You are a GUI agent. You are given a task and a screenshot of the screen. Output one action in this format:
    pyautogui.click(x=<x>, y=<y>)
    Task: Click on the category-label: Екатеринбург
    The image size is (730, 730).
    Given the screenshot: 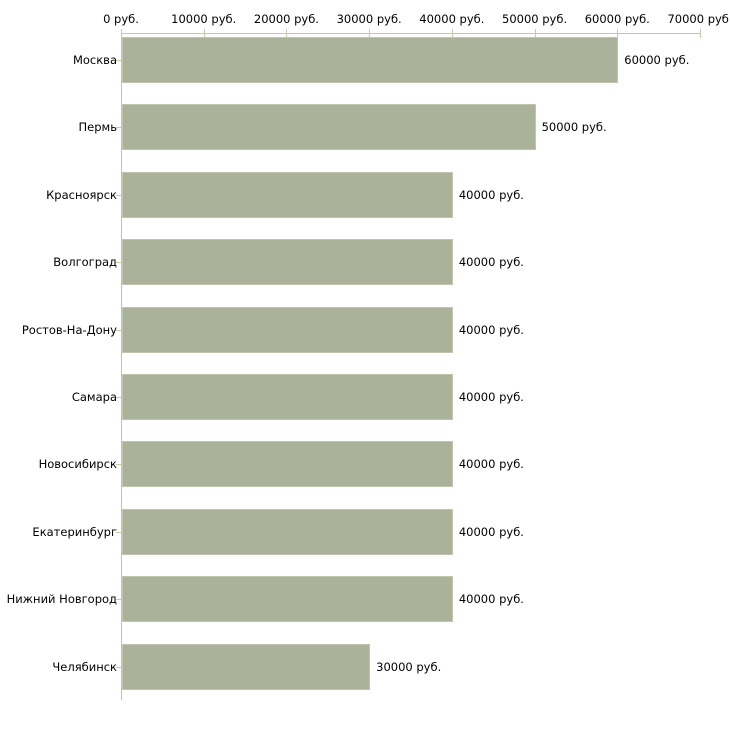 What is the action you would take?
    pyautogui.click(x=74, y=531)
    